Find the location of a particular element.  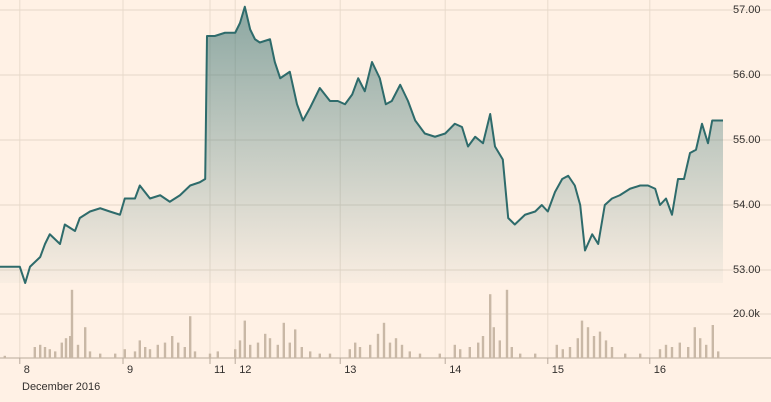

x-tick-label: 16 is located at coordinates (660, 370).